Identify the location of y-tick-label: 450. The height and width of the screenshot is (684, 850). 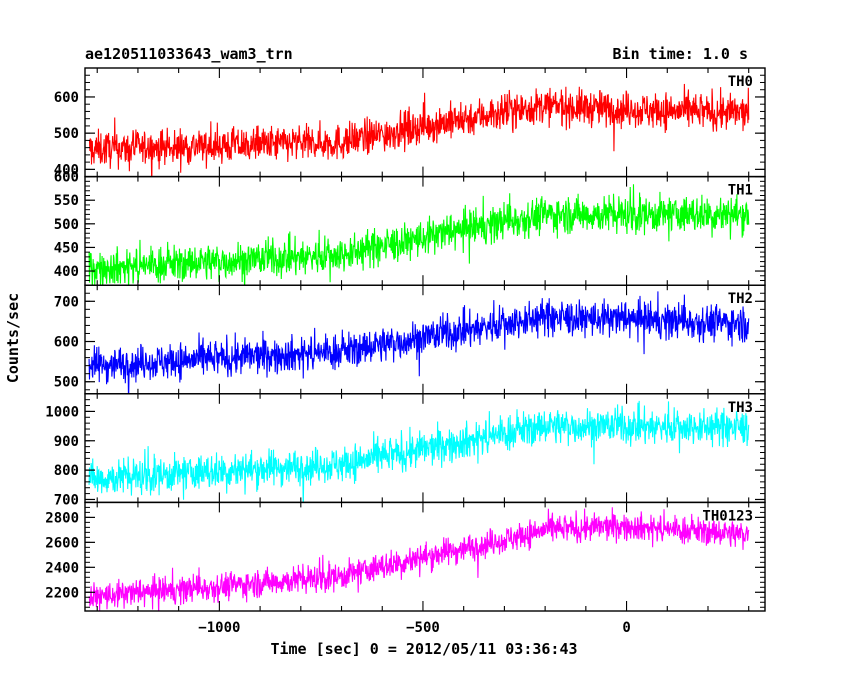
(66, 248).